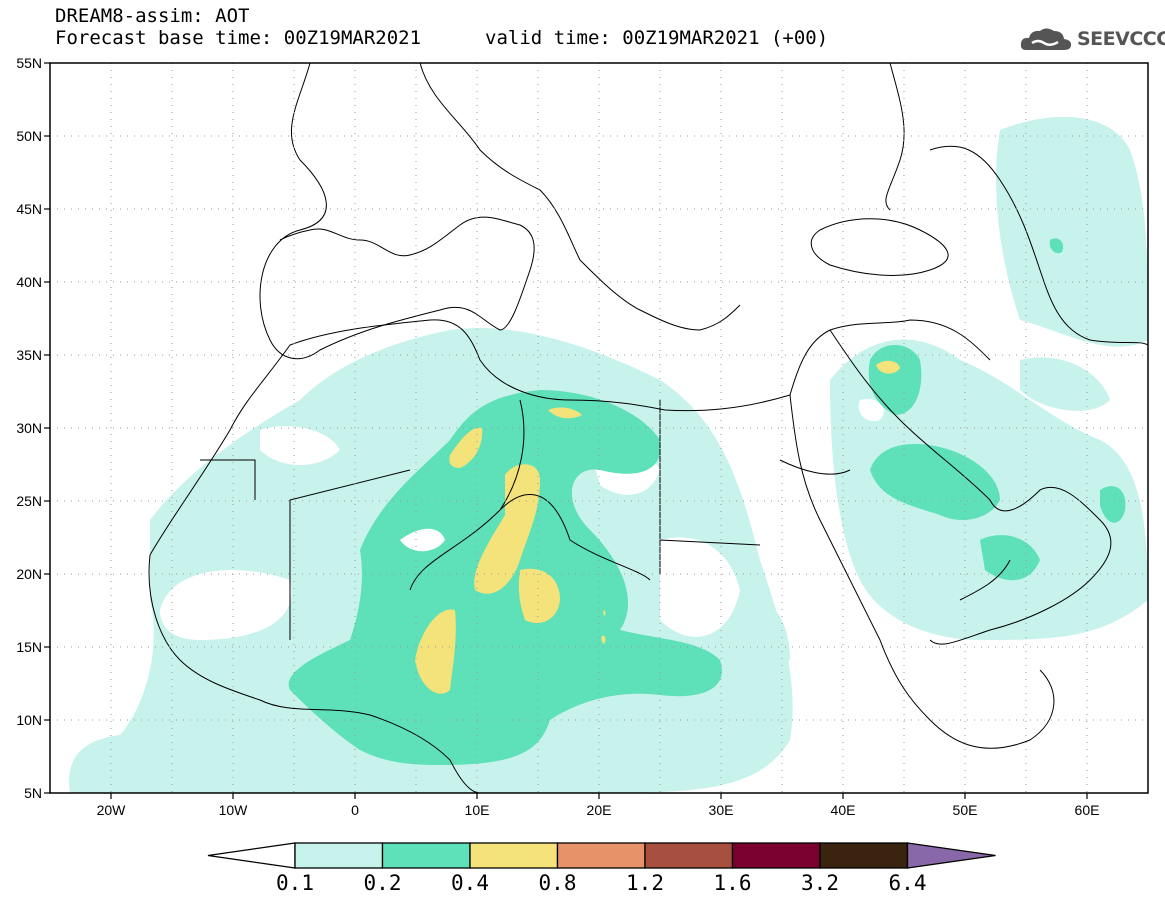  Describe the element at coordinates (645, 883) in the screenshot. I see `colorbar-tick-label: 1.2` at that location.